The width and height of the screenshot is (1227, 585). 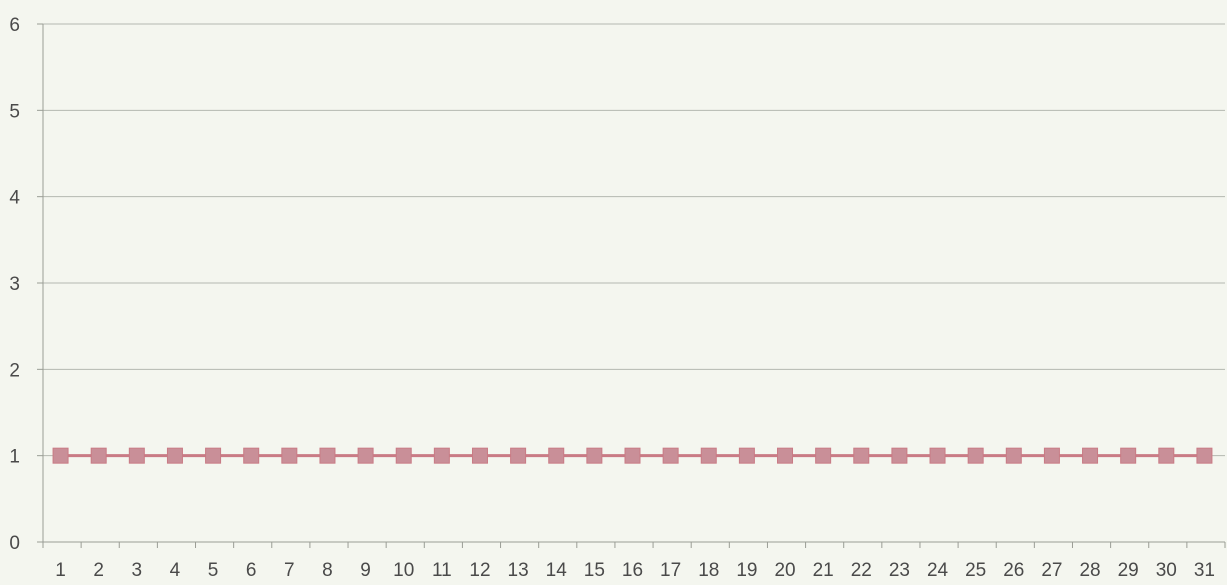 What do you see at coordinates (98, 570) in the screenshot?
I see `x-tick-label: 2` at bounding box center [98, 570].